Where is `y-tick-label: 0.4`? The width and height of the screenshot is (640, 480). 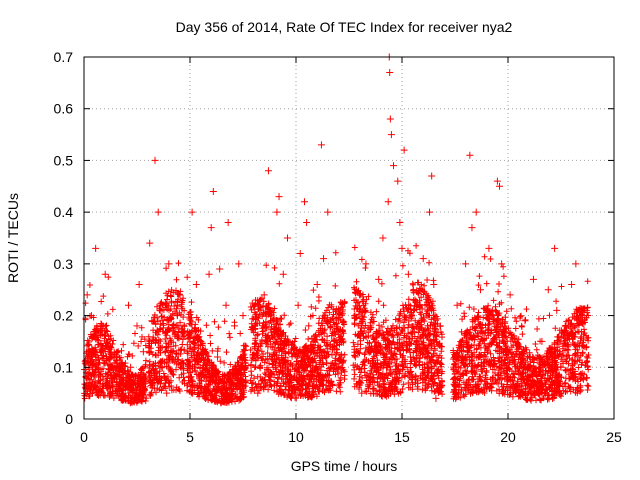
y-tick-label: 0.4 is located at coordinates (64, 212).